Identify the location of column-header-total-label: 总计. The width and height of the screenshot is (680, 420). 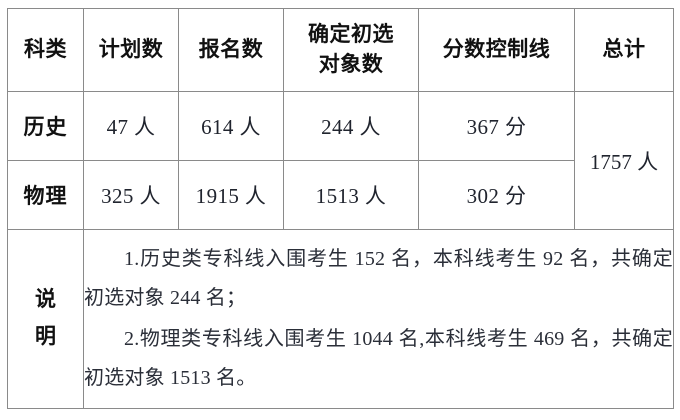
(624, 49).